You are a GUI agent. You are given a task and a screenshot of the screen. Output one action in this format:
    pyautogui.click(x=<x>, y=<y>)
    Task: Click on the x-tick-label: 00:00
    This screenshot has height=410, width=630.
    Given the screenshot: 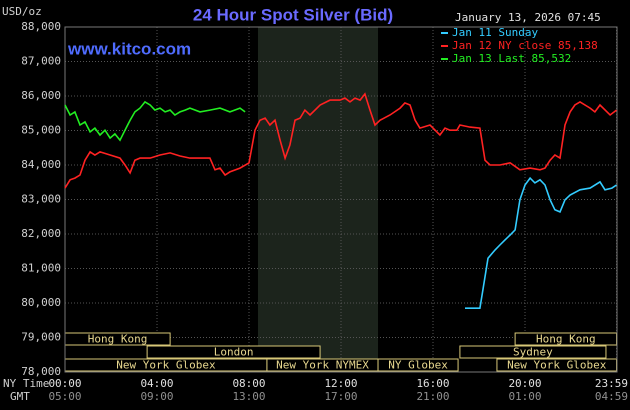 What is the action you would take?
    pyautogui.click(x=64, y=383)
    